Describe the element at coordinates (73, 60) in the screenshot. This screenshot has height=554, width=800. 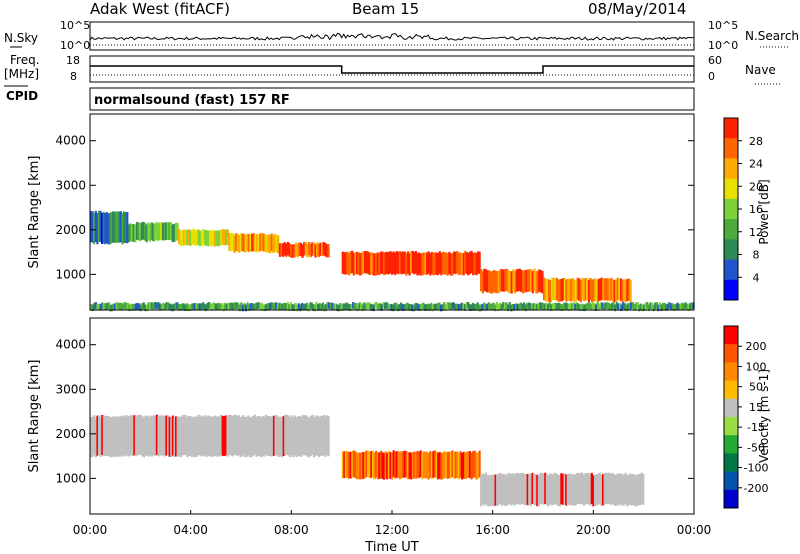
I see `freq-tick-high: 18` at that location.